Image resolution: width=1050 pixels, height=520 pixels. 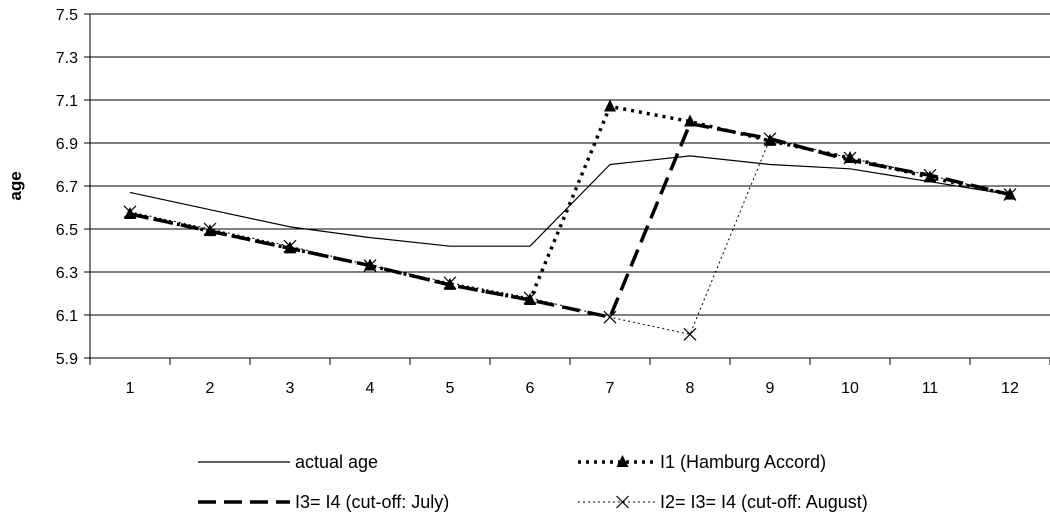 I want to click on y-tick-label: 6.5, so click(x=67, y=230).